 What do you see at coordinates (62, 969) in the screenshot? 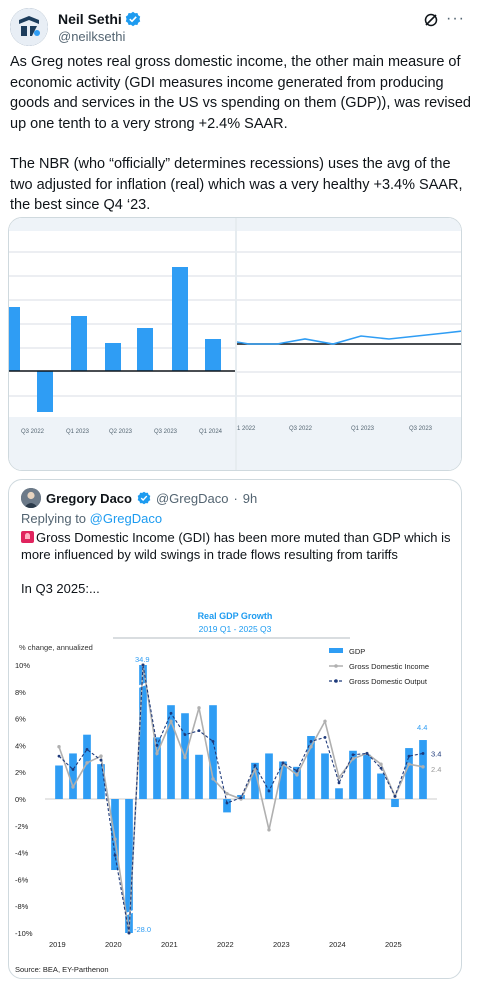
I see `chart-source: Source: BEA, EY-Parthenon` at bounding box center [62, 969].